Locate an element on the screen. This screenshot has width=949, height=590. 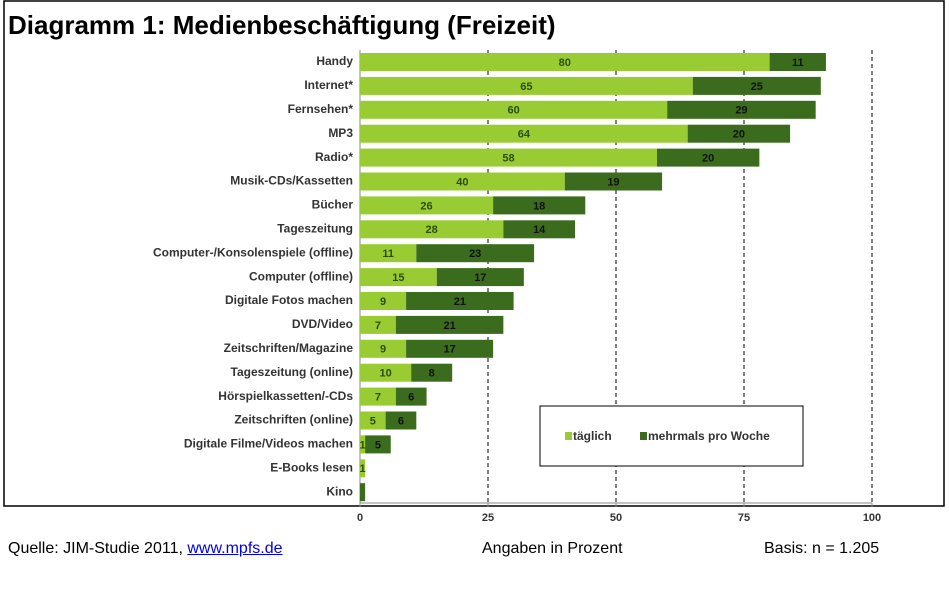
y-tick-label: MP3 is located at coordinates (340, 133).